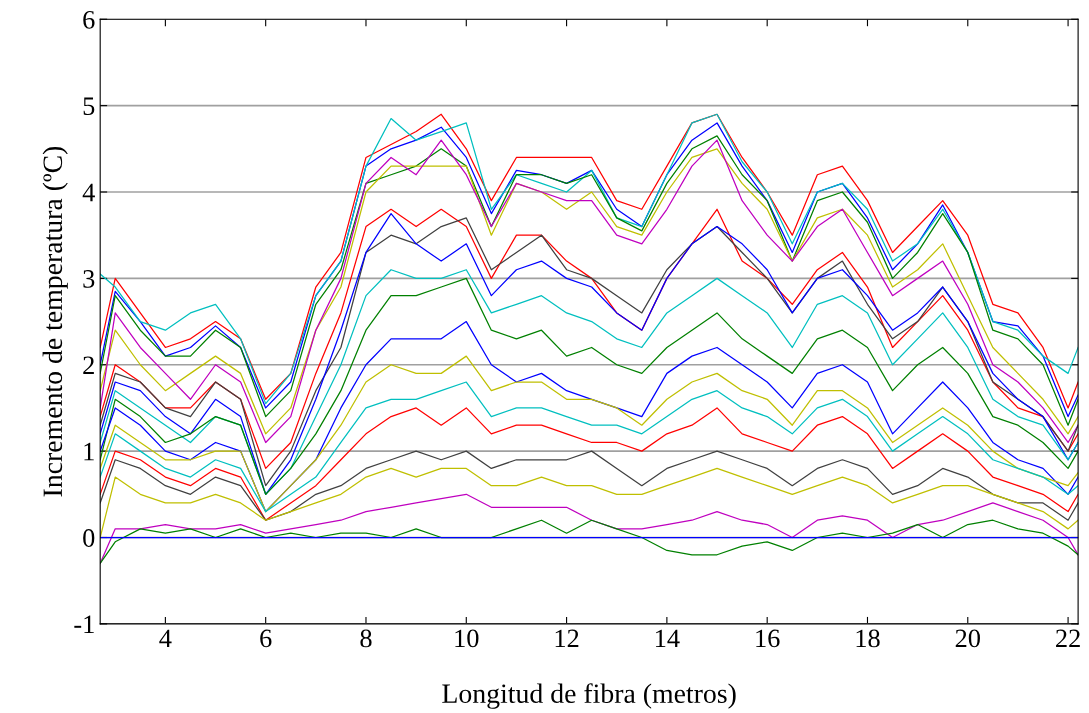 The width and height of the screenshot is (1089, 713). What do you see at coordinates (366, 638) in the screenshot?
I see `x-tick-label: 8` at bounding box center [366, 638].